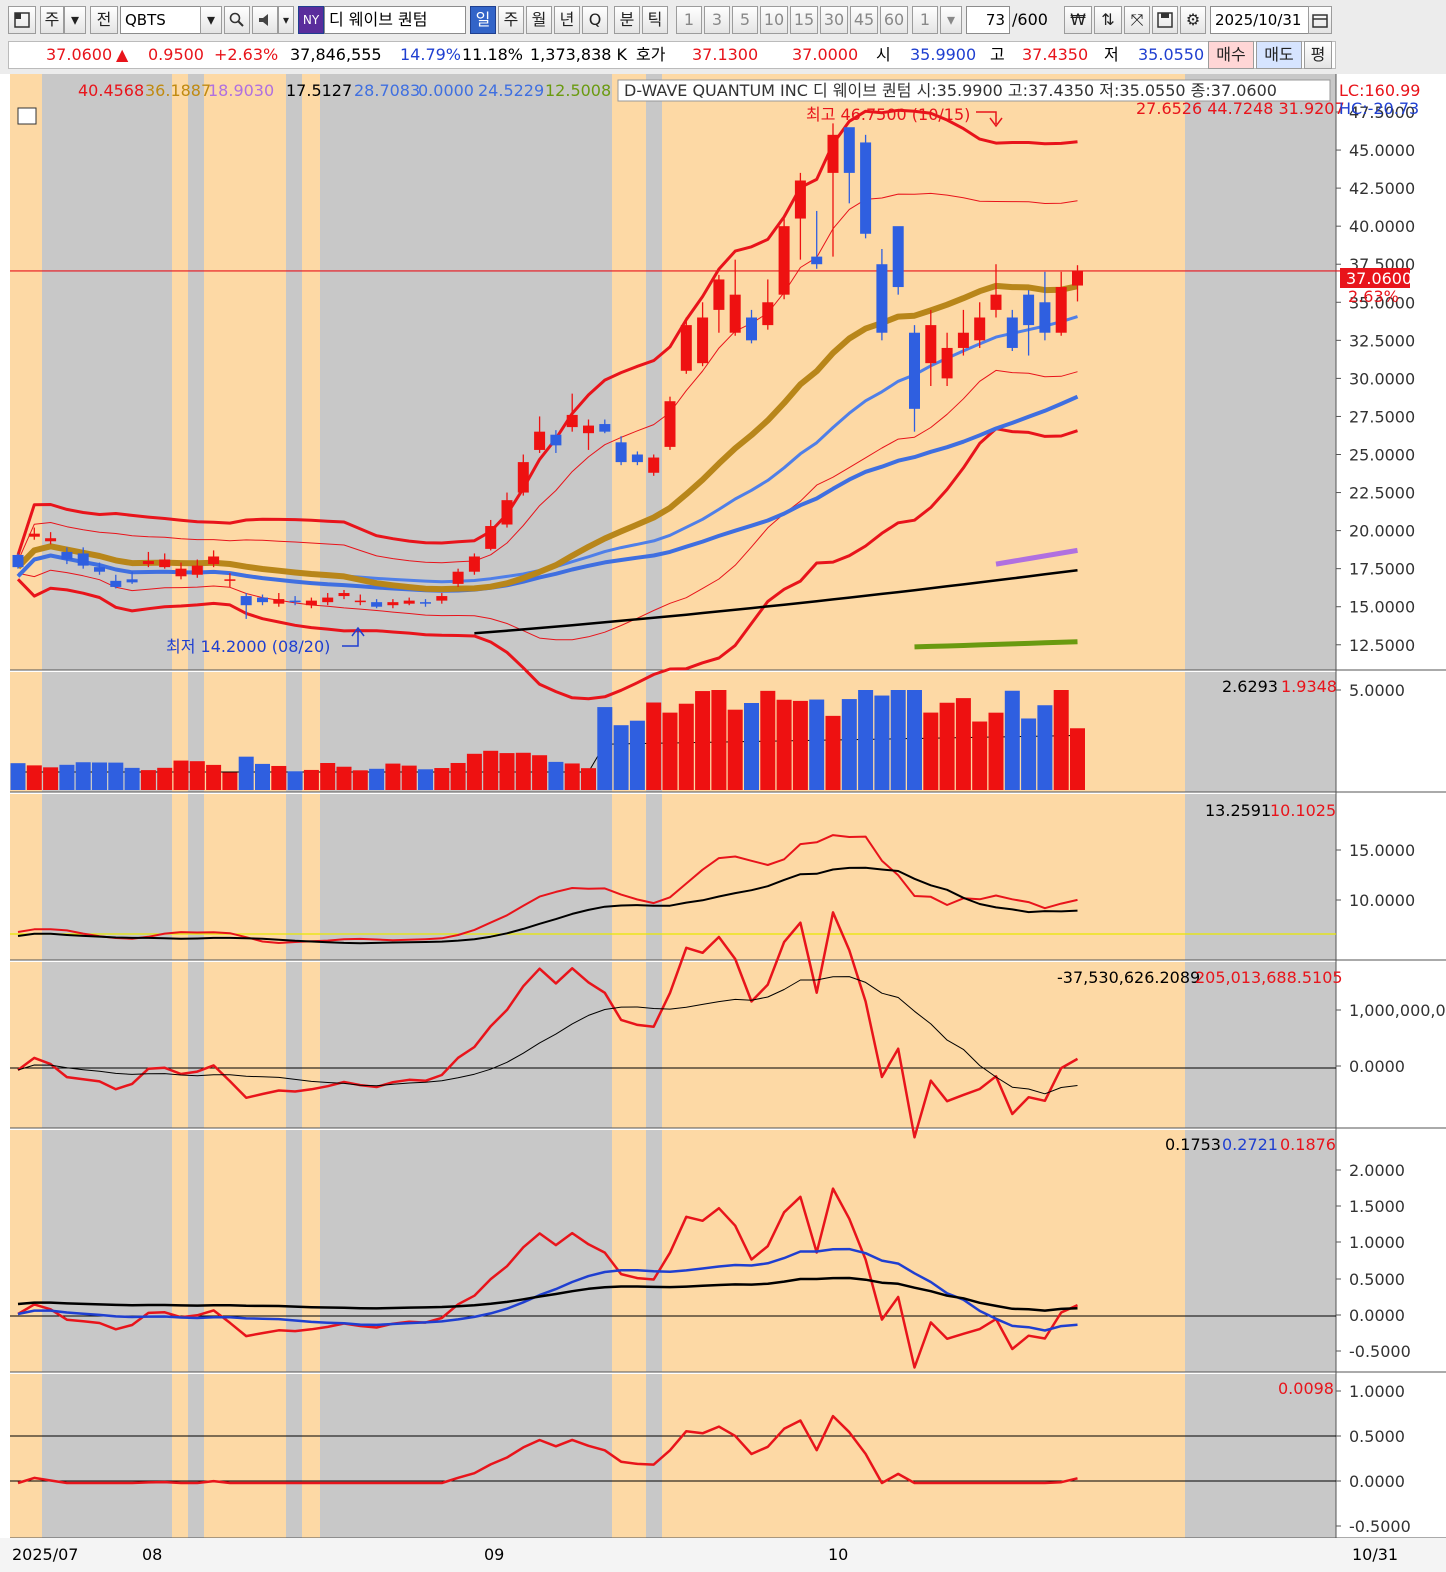 Image resolution: width=1446 pixels, height=1572 pixels. What do you see at coordinates (22, 20) in the screenshot?
I see `layout-icon` at bounding box center [22, 20].